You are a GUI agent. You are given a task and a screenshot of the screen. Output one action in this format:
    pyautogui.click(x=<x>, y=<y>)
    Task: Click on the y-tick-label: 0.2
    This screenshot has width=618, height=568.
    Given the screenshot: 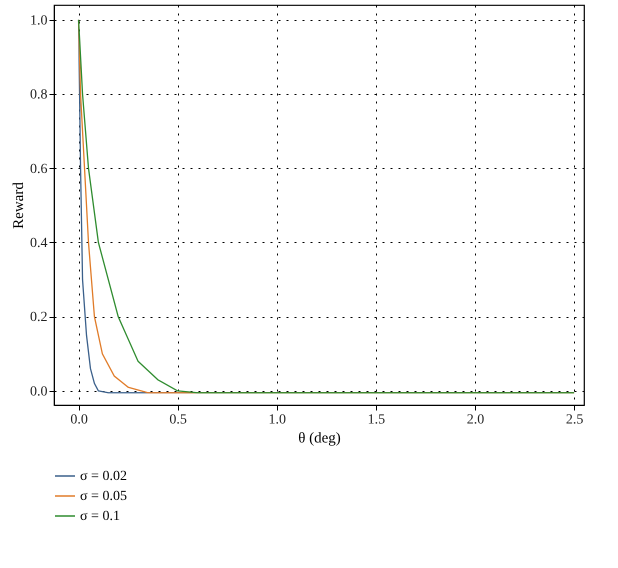 What is the action you would take?
    pyautogui.click(x=39, y=318)
    